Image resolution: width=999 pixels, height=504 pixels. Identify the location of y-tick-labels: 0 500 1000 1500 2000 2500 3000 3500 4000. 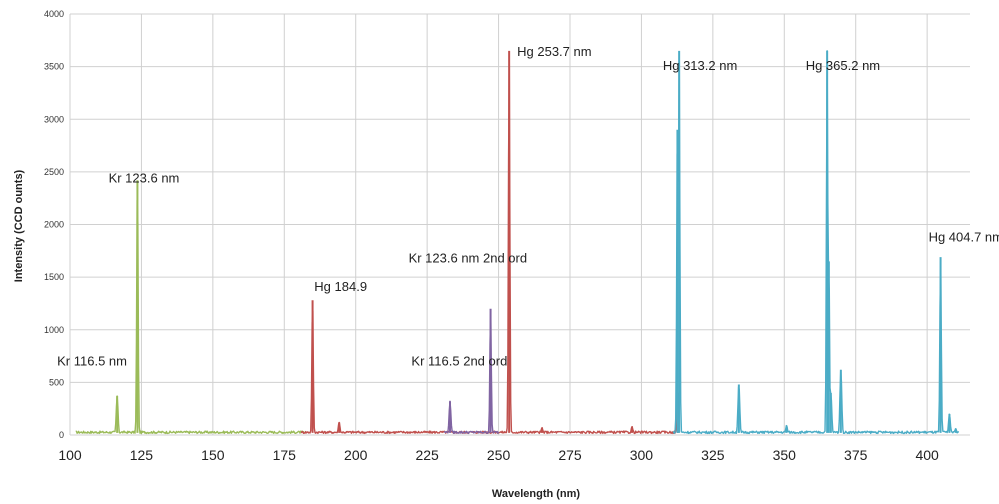
(54, 224).